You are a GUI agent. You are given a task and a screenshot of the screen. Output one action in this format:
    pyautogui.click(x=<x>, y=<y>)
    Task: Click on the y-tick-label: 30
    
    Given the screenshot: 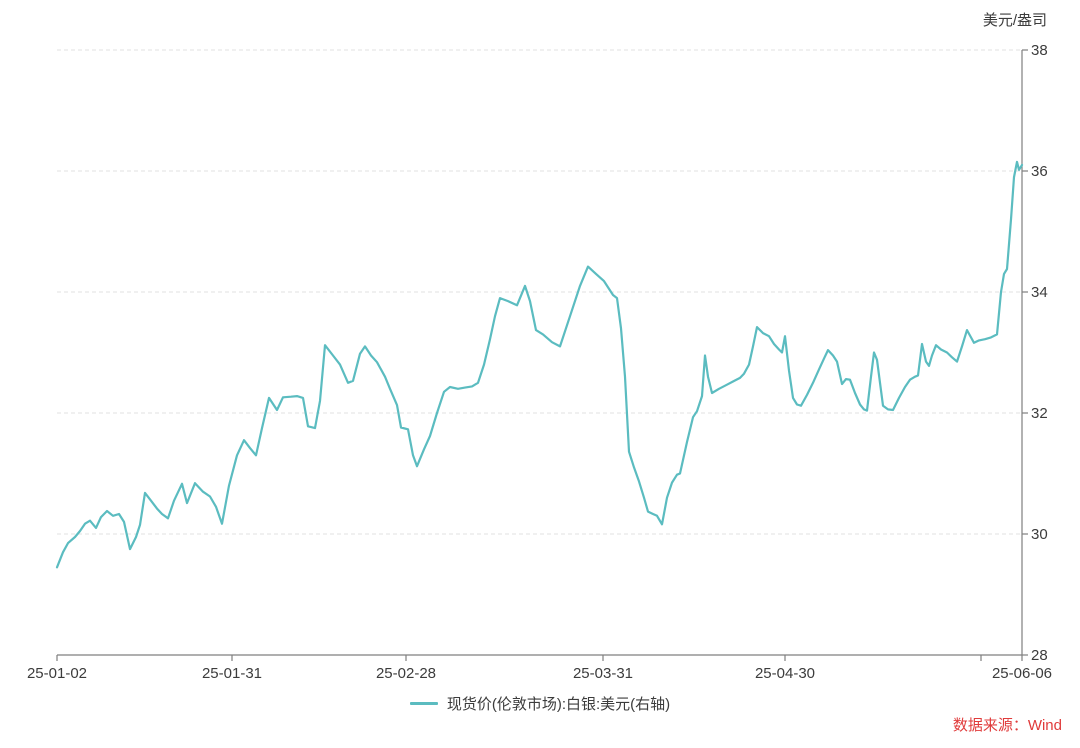 What is the action you would take?
    pyautogui.click(x=1039, y=534)
    